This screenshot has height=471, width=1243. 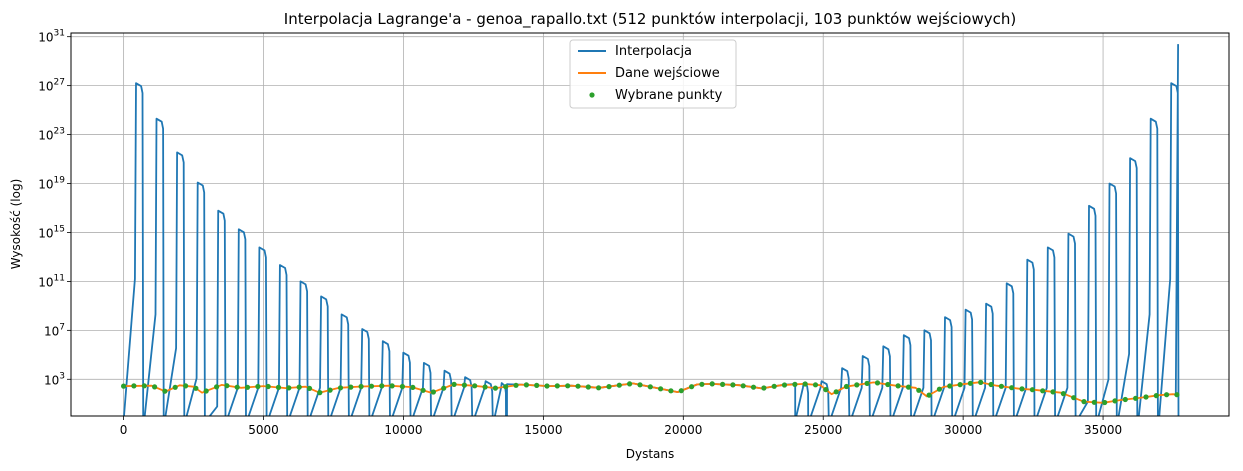 I want to click on legend-frame, so click(x=653, y=74).